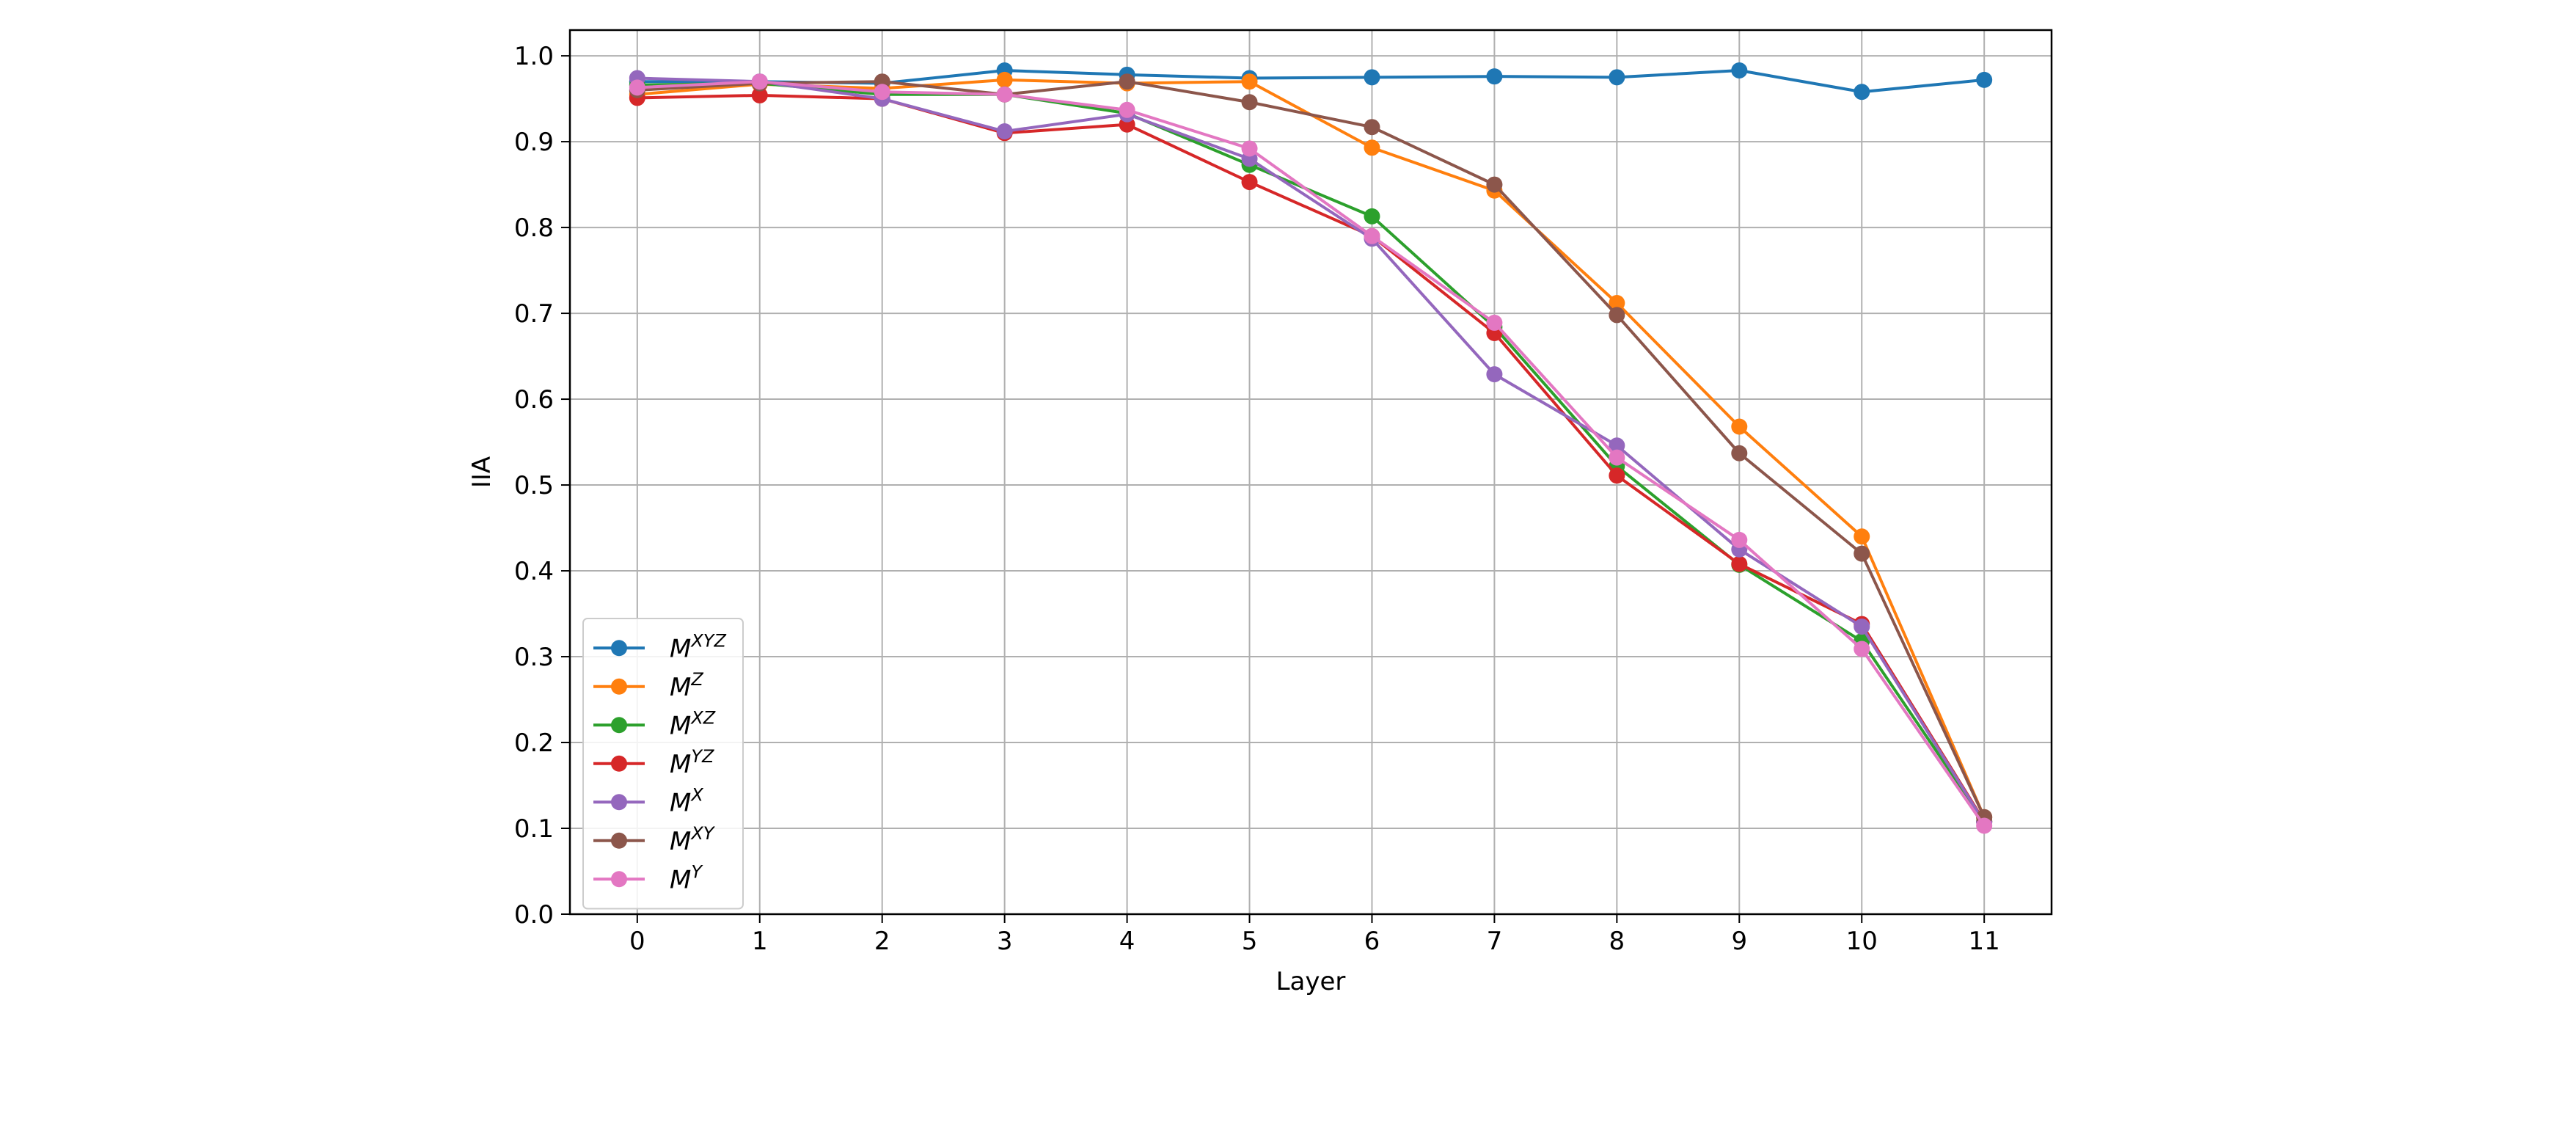  What do you see at coordinates (648, 685) in the screenshot?
I see `legend-item: MZ` at bounding box center [648, 685].